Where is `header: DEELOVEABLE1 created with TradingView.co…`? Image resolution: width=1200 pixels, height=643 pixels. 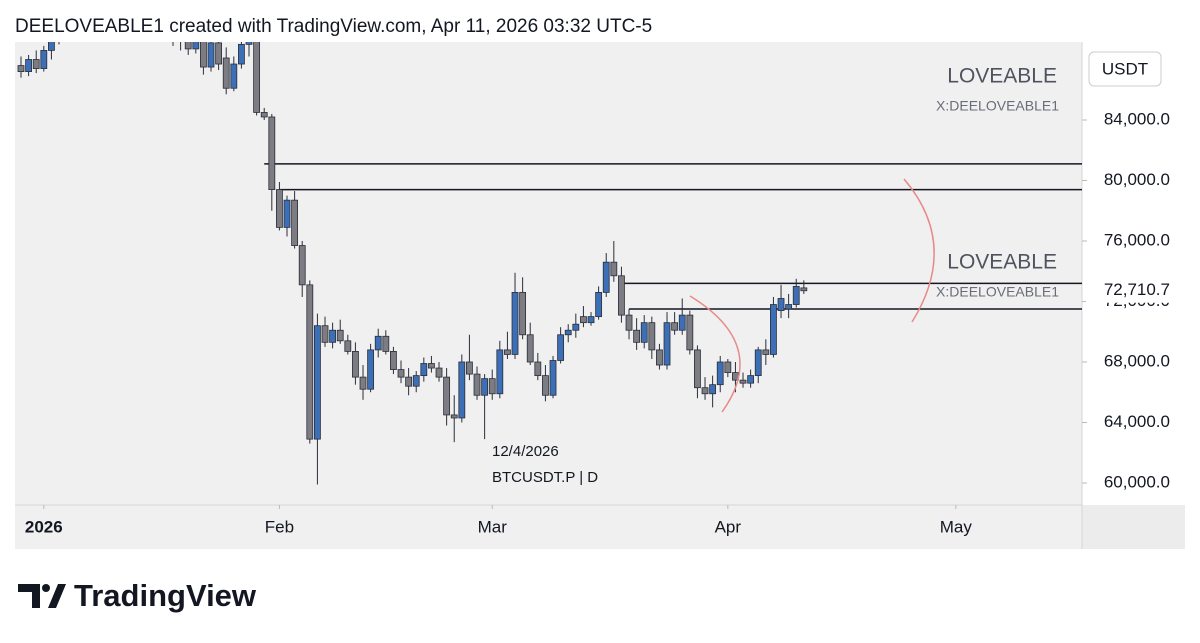 header: DEELOVEABLE1 created with TradingView.co… is located at coordinates (333, 26).